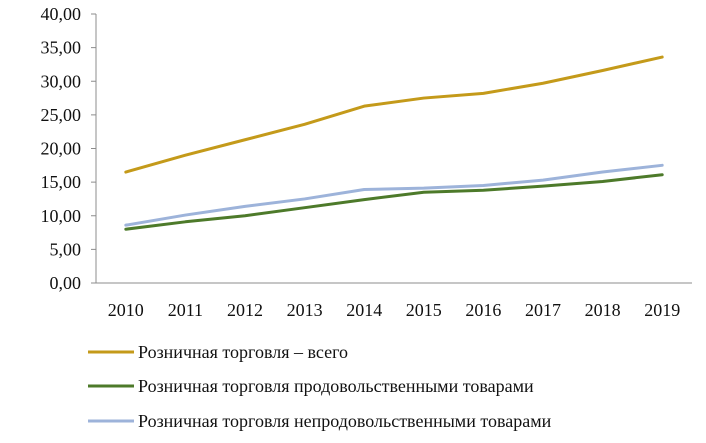 This screenshot has width=706, height=443. Describe the element at coordinates (61, 48) in the screenshot. I see `y-tick-label: 35,00` at that location.